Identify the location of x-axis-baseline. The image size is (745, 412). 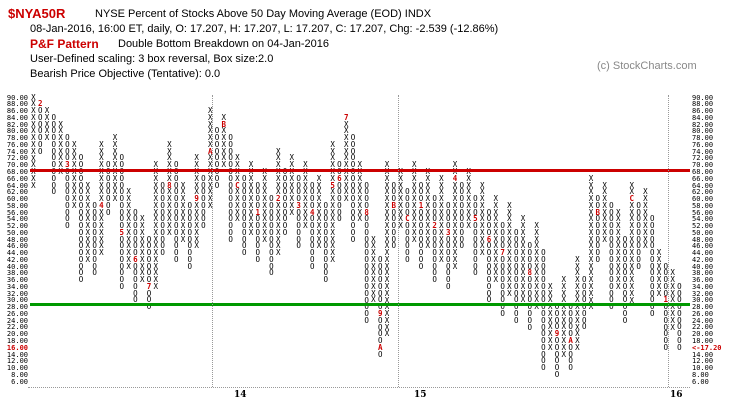
(359, 388).